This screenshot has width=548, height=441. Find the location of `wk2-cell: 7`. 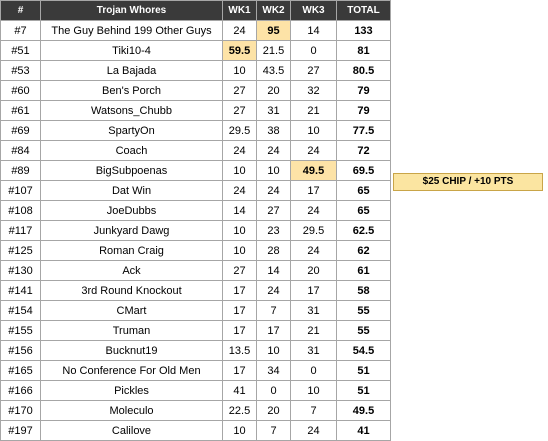

wk2-cell: 7 is located at coordinates (273, 310).